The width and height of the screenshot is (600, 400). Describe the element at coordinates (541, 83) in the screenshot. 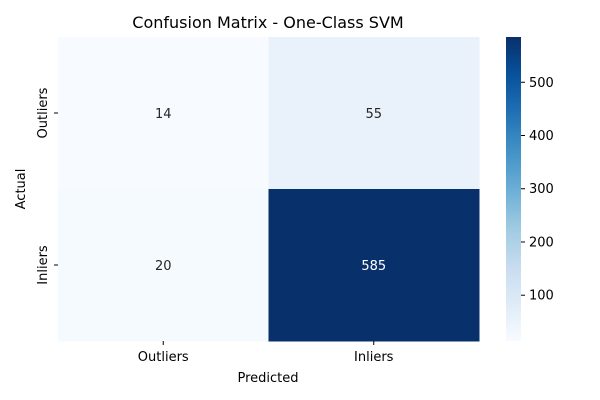

I see `colorbar-tick-label: 500` at that location.